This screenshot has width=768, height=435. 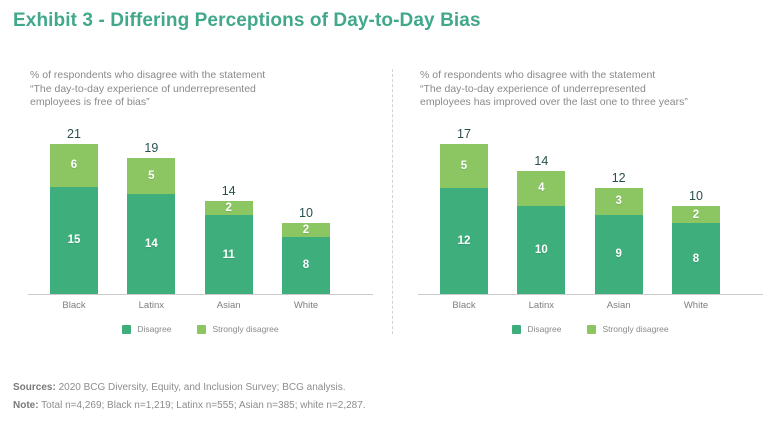 I want to click on bar-slot-asian: 12 3 9, so click(x=618, y=232).